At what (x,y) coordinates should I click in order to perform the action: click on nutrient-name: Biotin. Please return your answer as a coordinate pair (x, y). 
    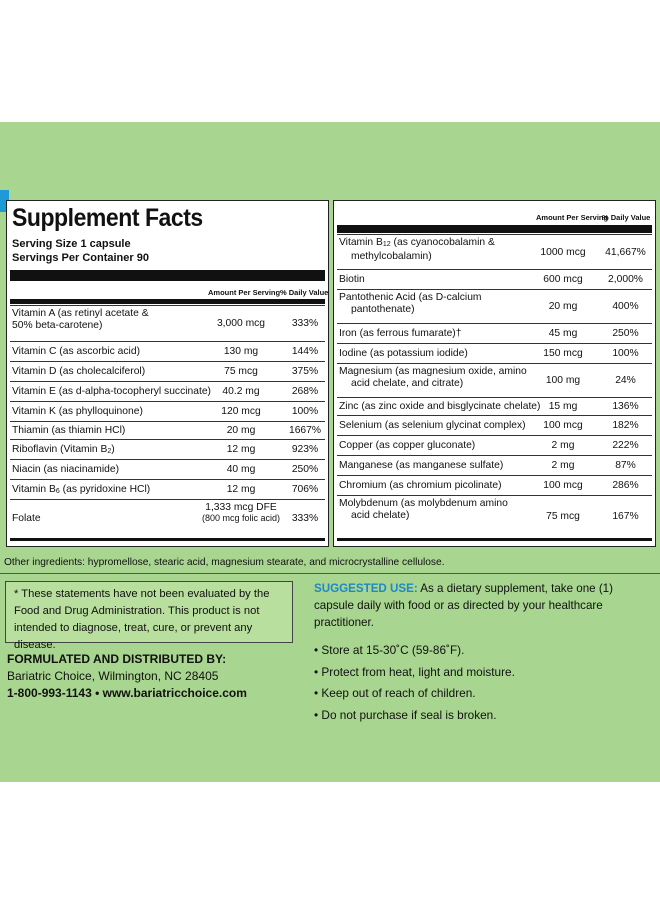
    Looking at the image, I should click on (352, 280).